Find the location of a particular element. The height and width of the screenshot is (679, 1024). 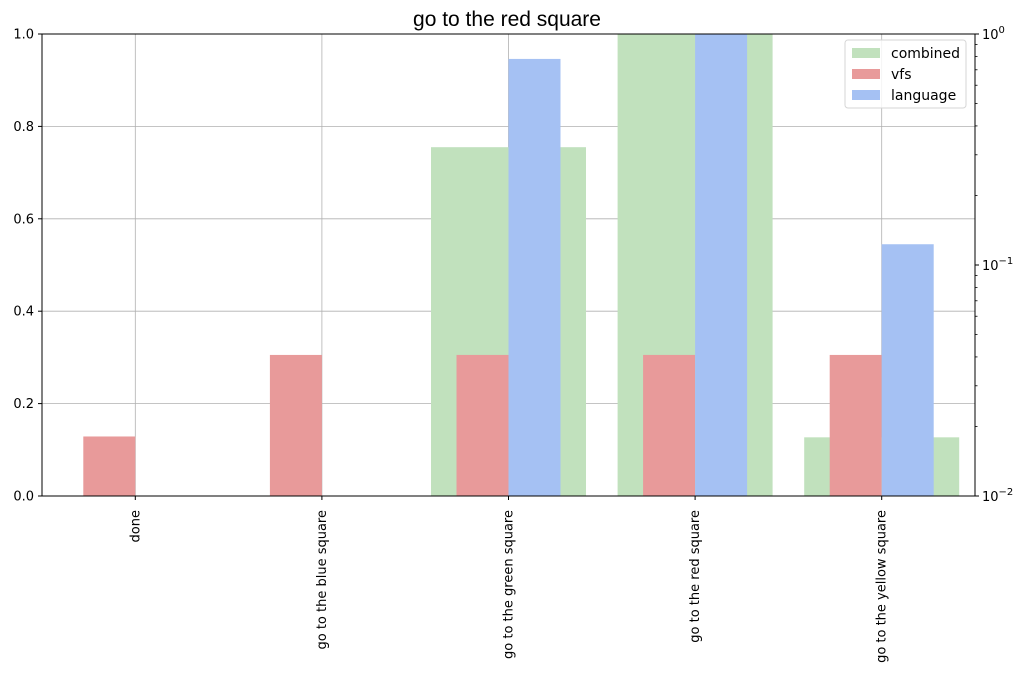

legend: combined vfs language is located at coordinates (905, 74).